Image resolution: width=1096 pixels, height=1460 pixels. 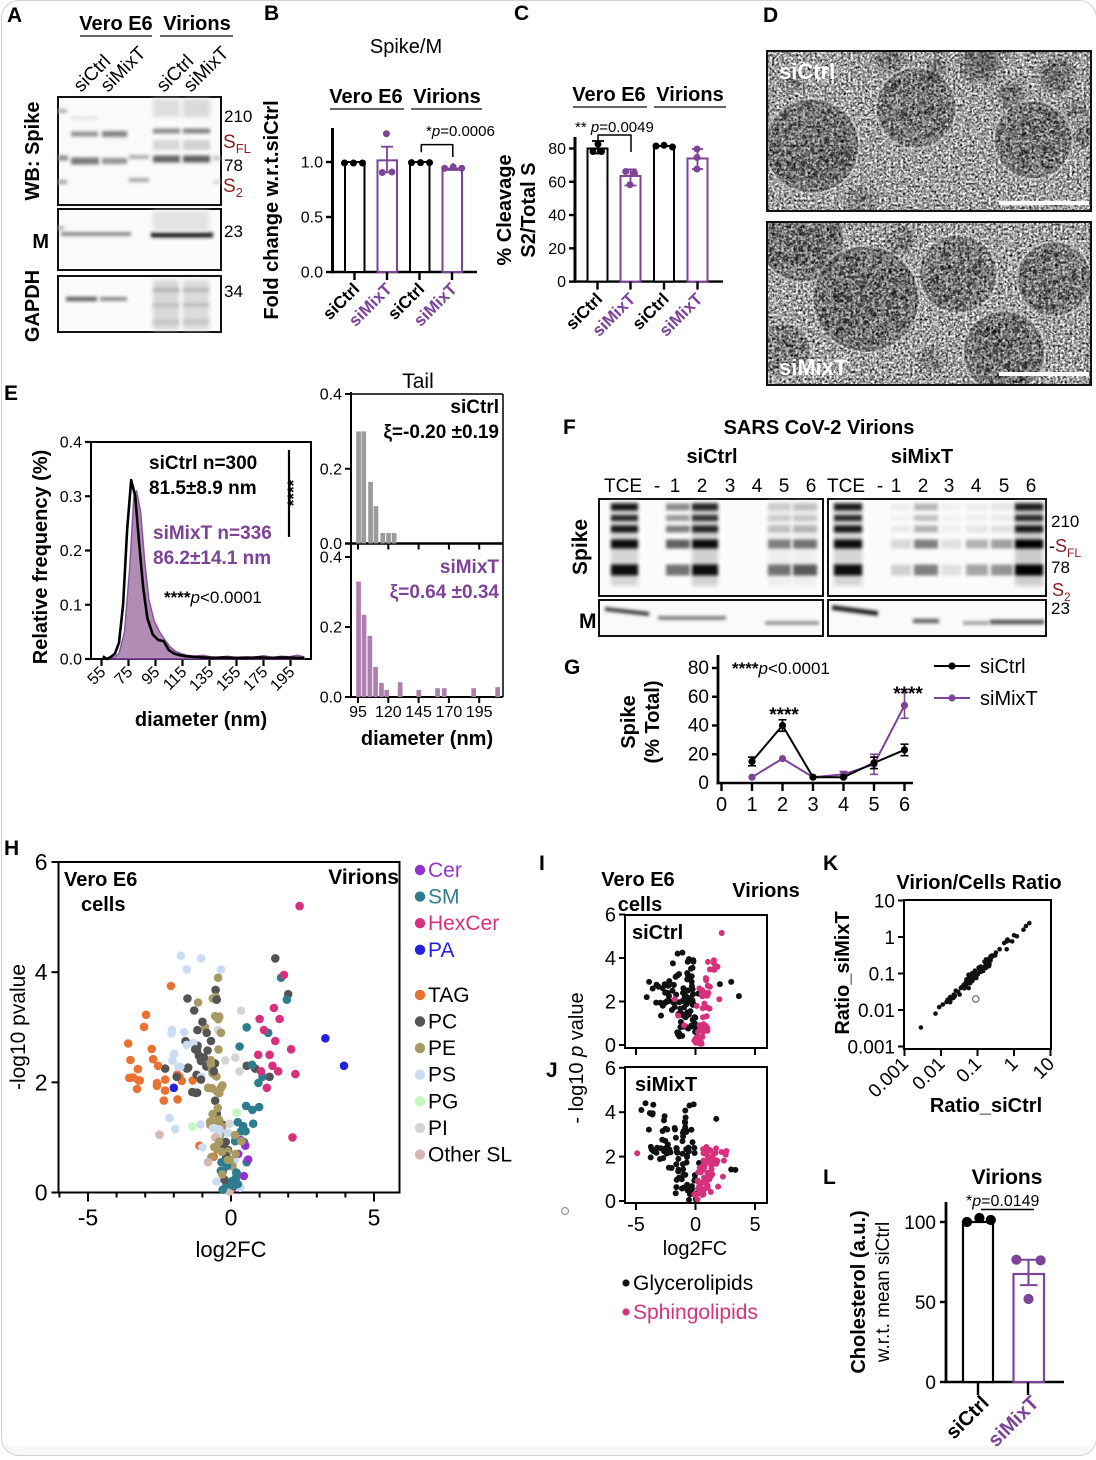 I want to click on svg-text: I, so click(x=542, y=863).